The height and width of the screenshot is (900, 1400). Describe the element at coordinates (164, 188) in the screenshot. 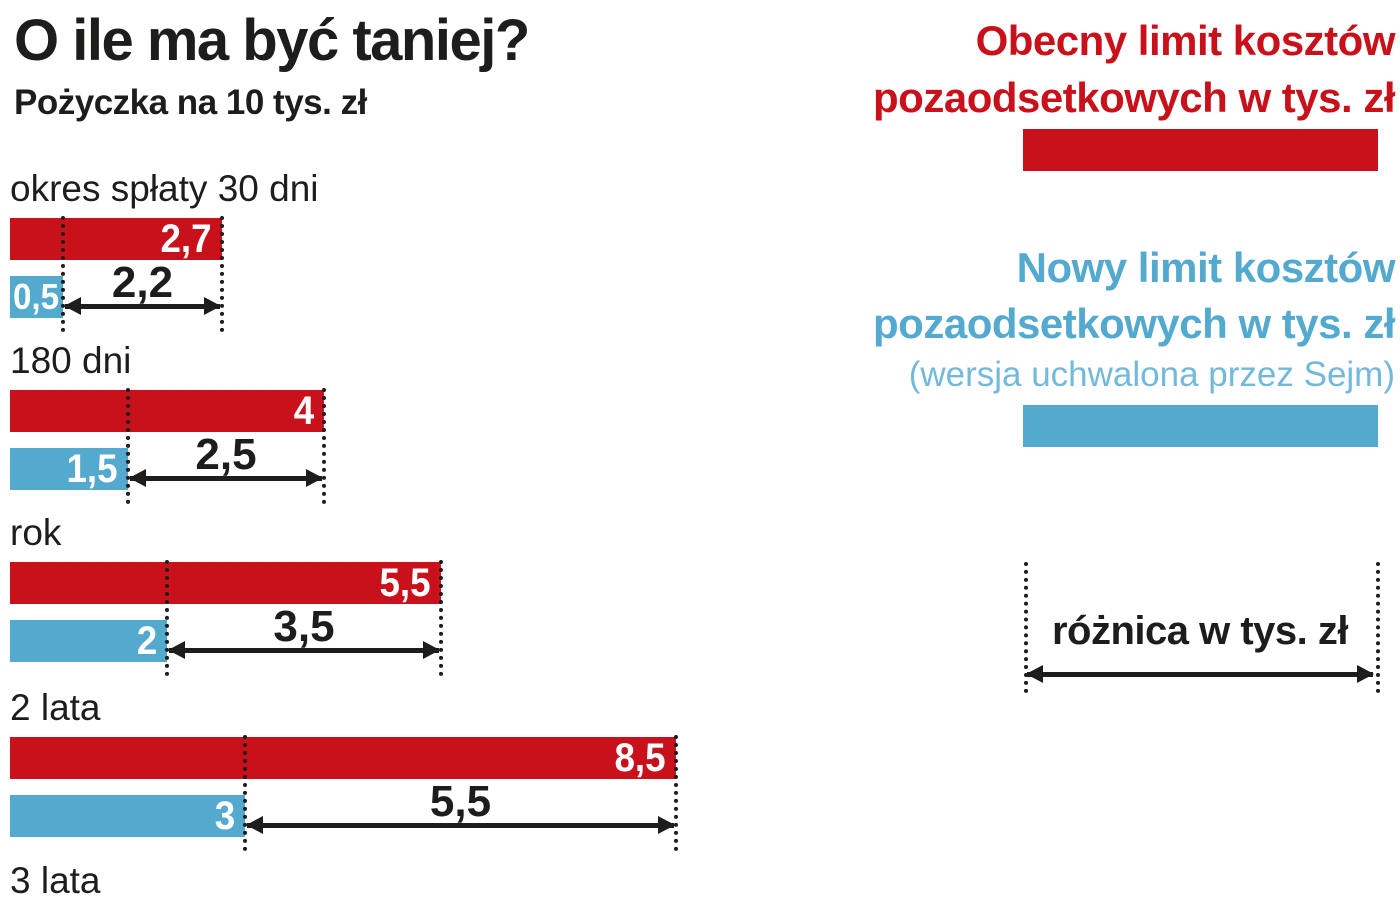

I see `group-label: okres spłaty 30 dni` at that location.